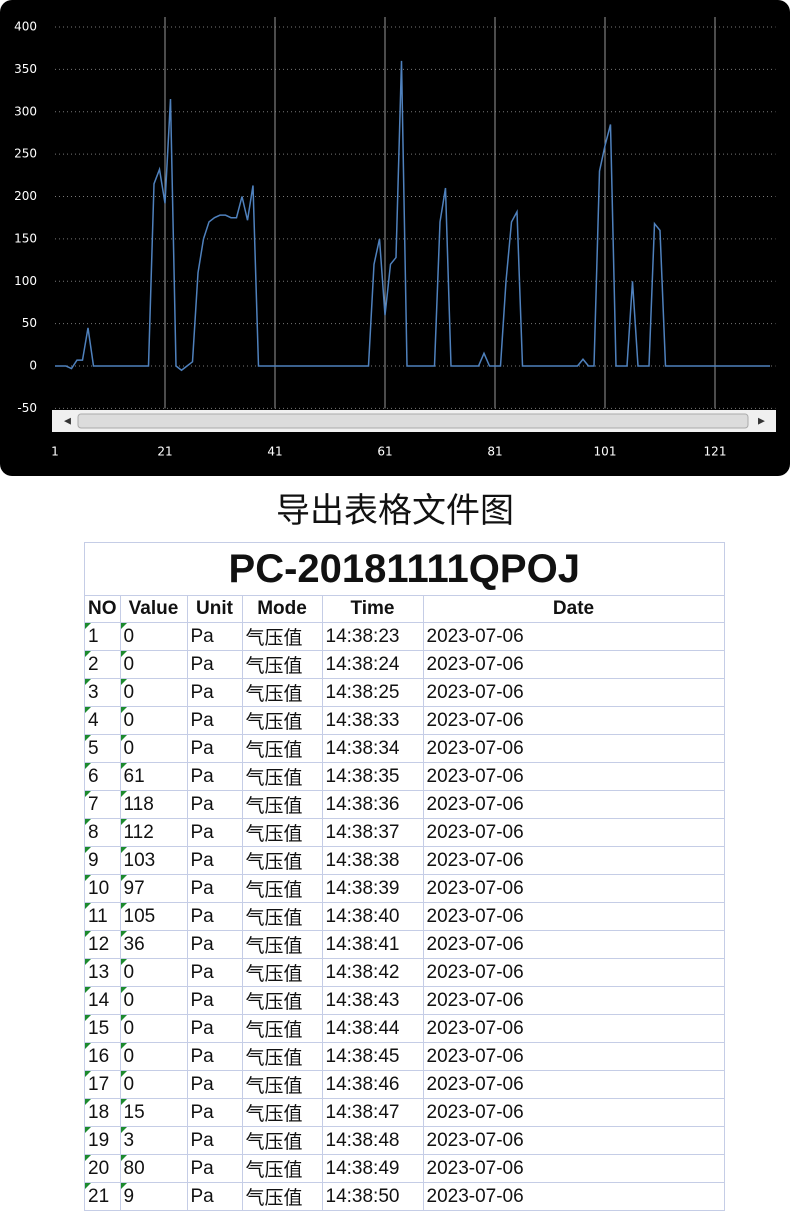  I want to click on table-cell: 14:38:45, so click(372, 1056).